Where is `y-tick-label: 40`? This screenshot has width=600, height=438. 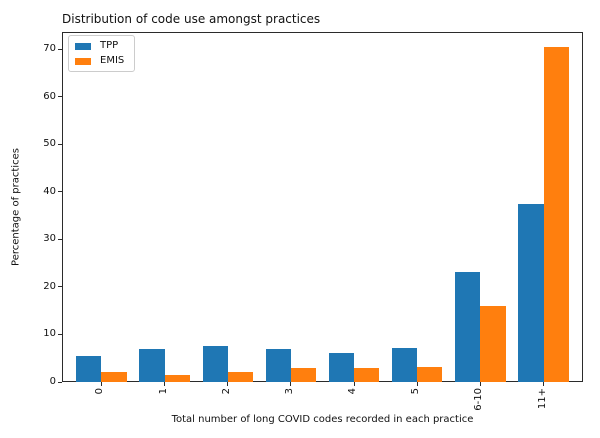 y-tick-label: 40 is located at coordinates (49, 191).